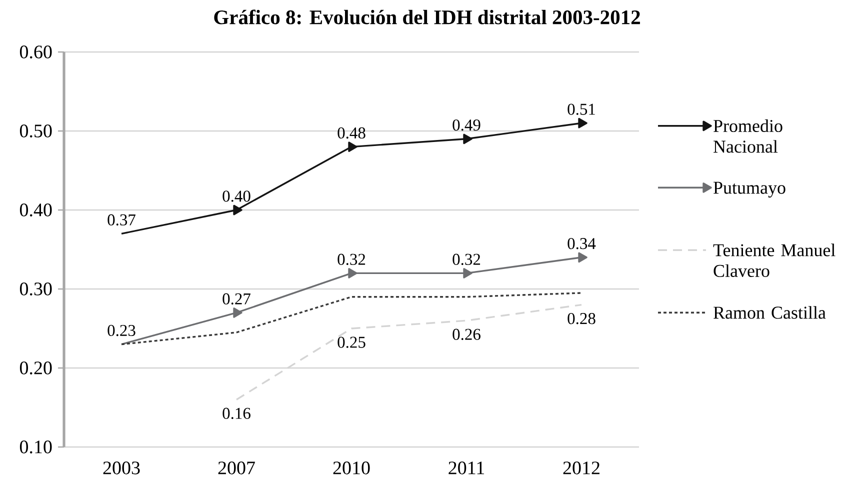 This screenshot has height=481, width=852. What do you see at coordinates (122, 330) in the screenshot?
I see `data-label: 0.23` at bounding box center [122, 330].